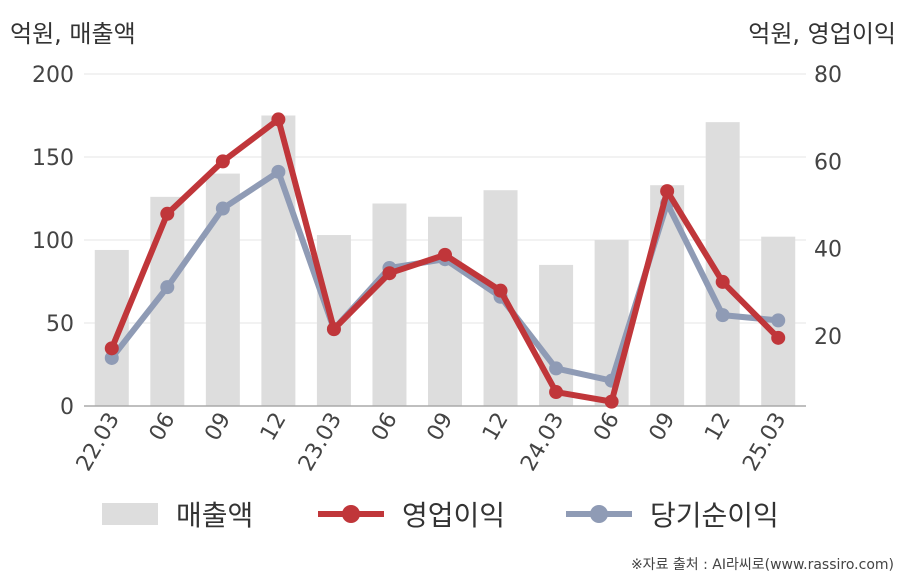 This screenshot has width=908, height=580. What do you see at coordinates (828, 75) in the screenshot?
I see `right-tick-label: 80` at bounding box center [828, 75].